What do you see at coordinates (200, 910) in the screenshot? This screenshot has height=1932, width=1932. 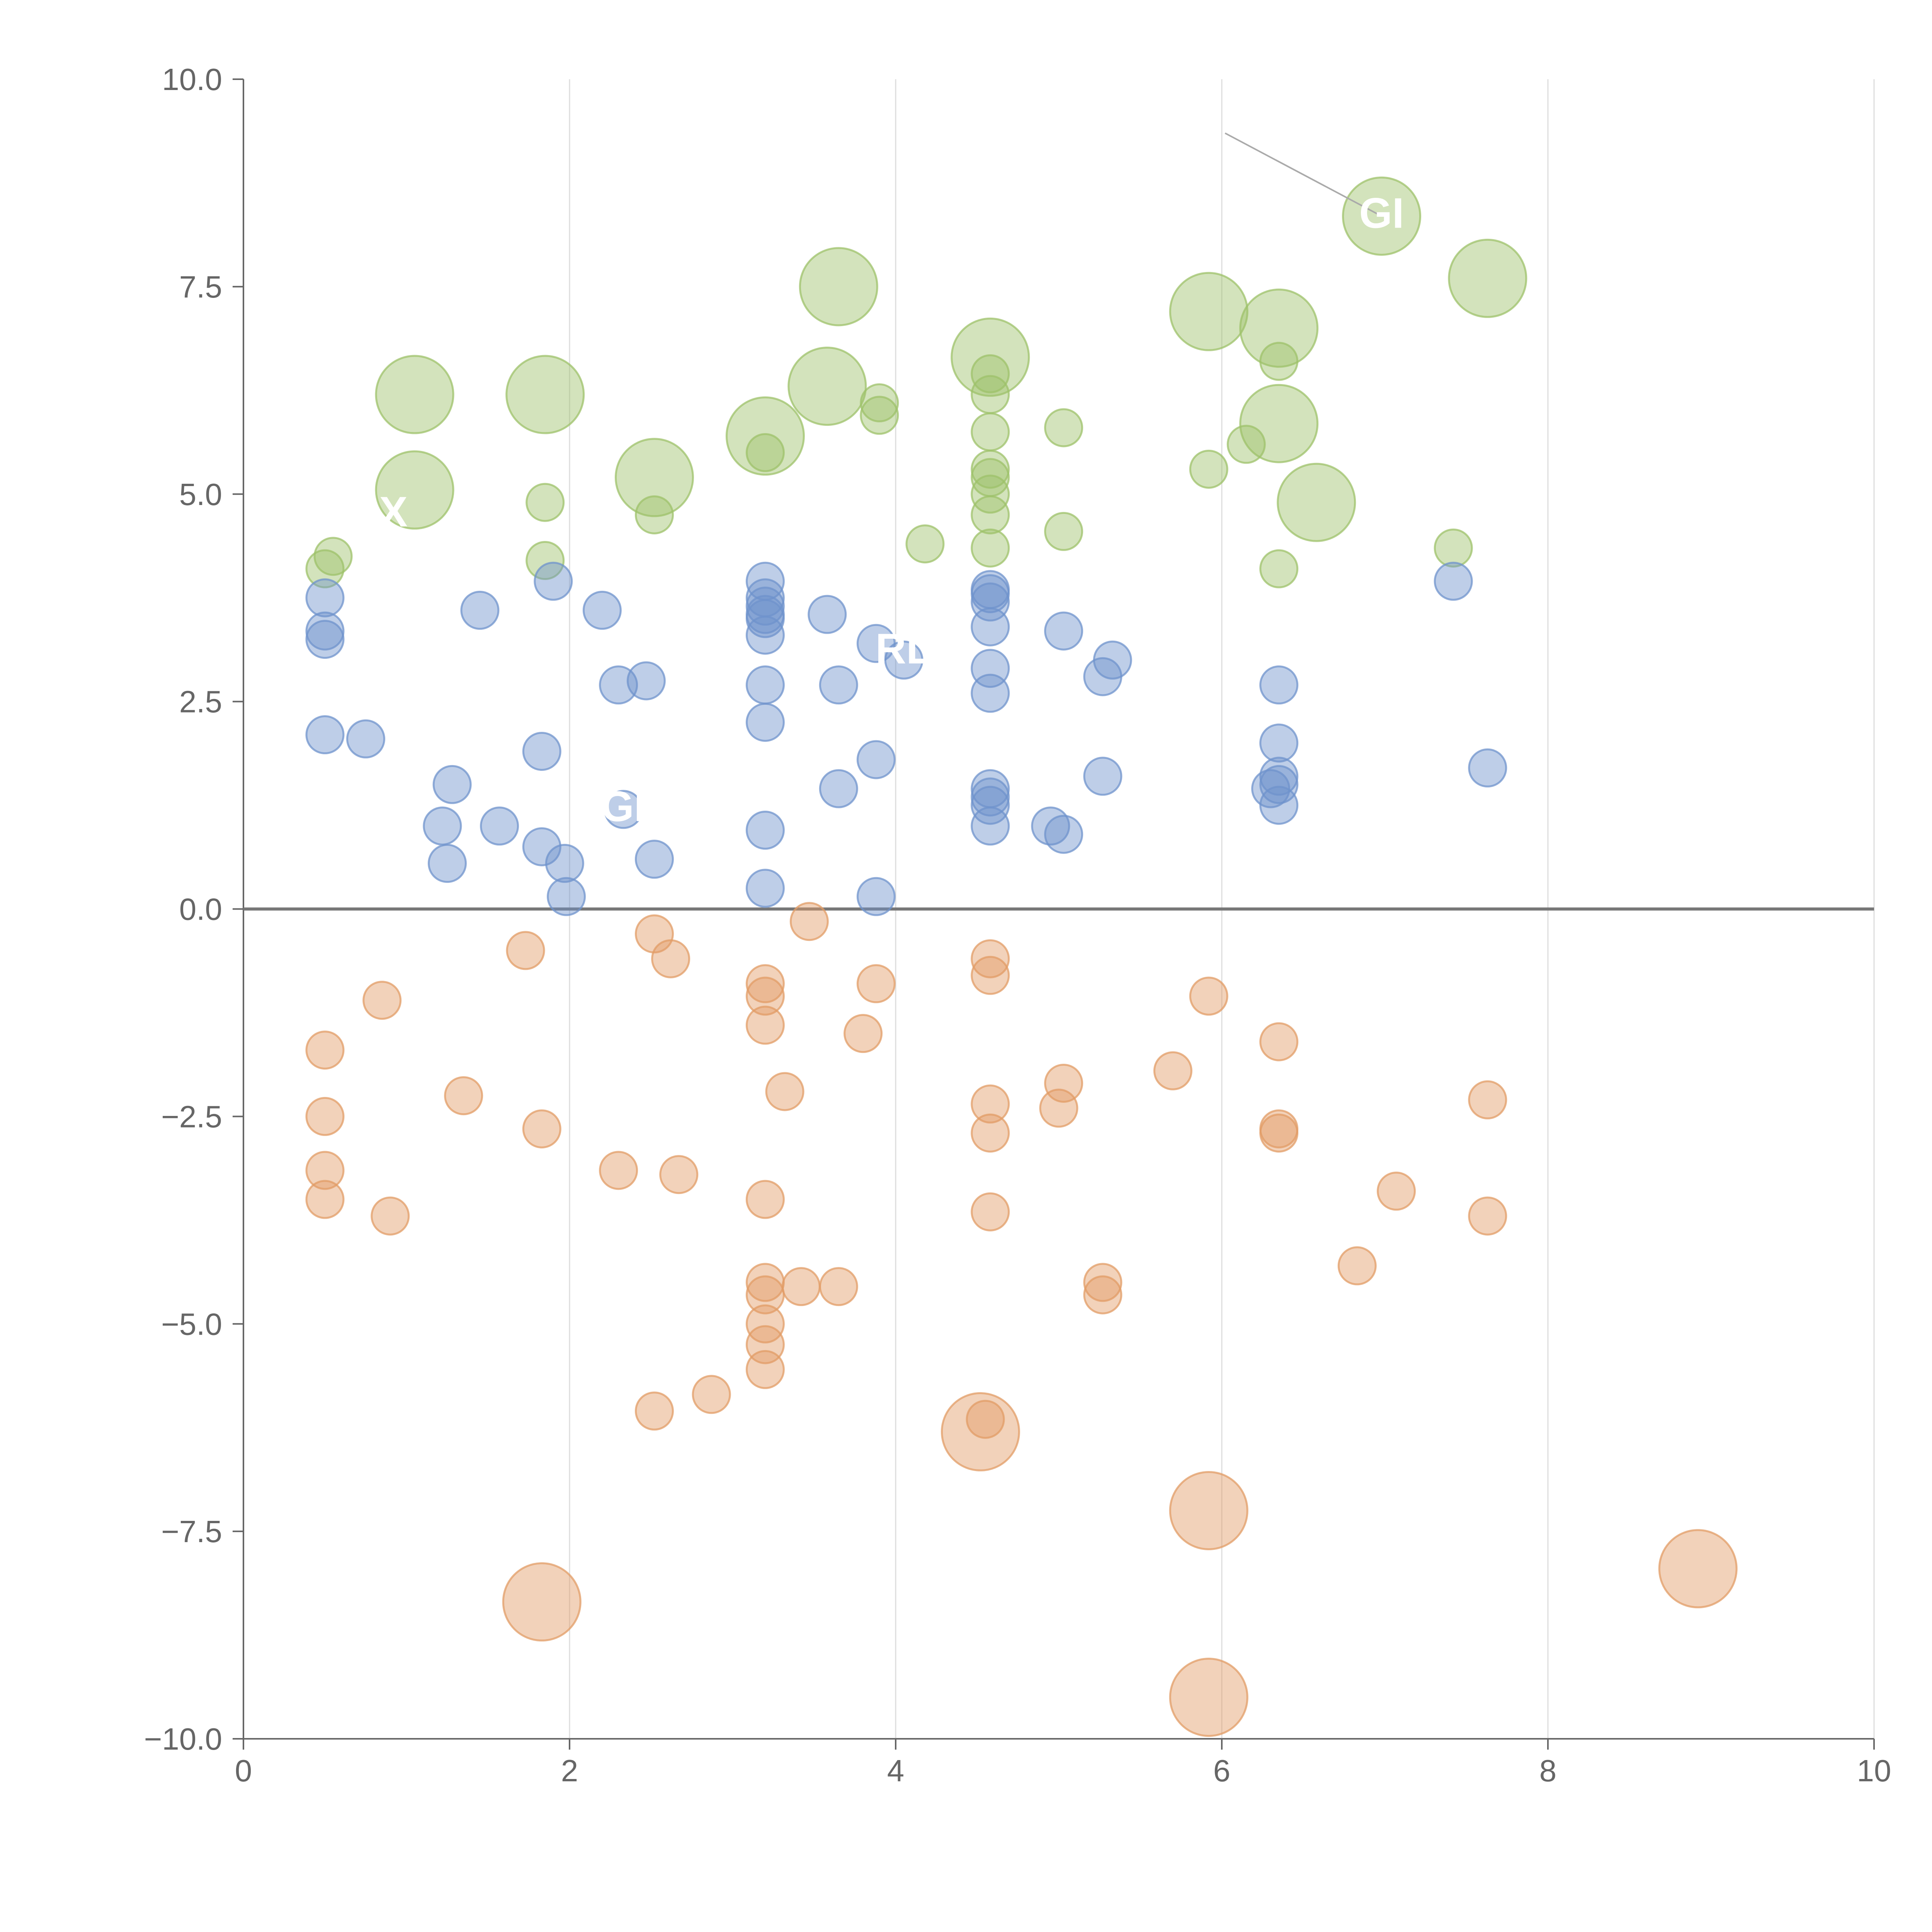 I see `y-tick-label: 0.0` at bounding box center [200, 910].